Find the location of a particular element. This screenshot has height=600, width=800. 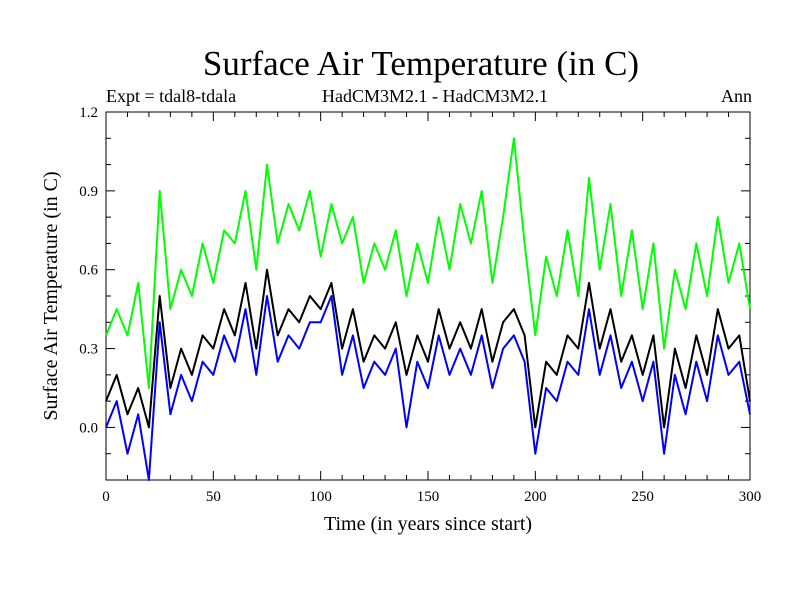

chart-title: Surface Air Temperature (in C) is located at coordinates (421, 63).